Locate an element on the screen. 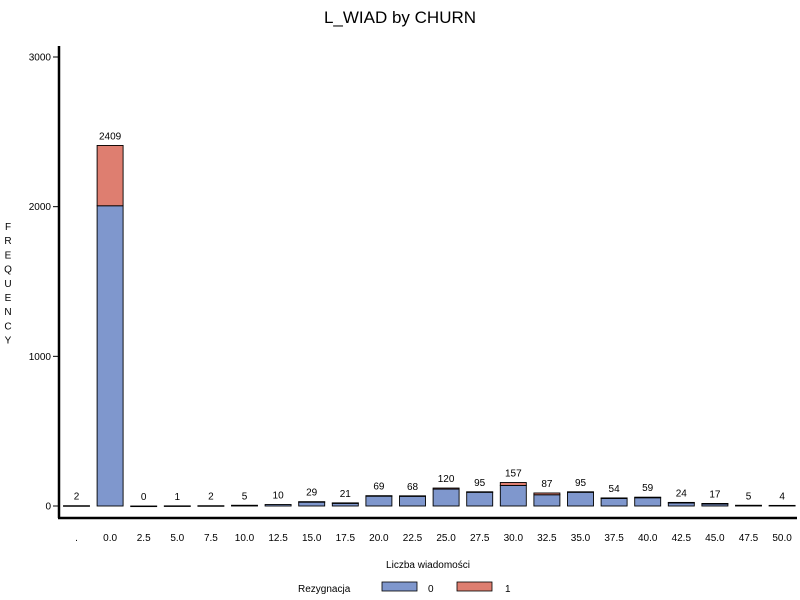  legend: Rezygnacja 0 1 is located at coordinates (404, 588).